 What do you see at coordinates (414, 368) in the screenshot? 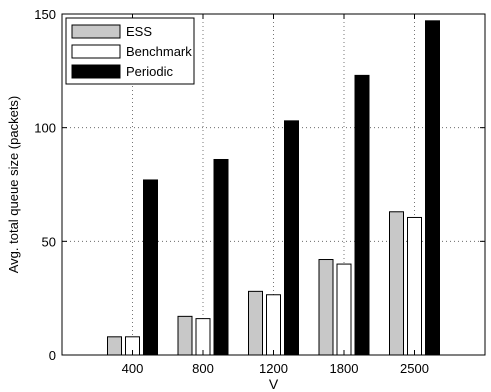
I see `x-tick-label: 2500` at bounding box center [414, 368].